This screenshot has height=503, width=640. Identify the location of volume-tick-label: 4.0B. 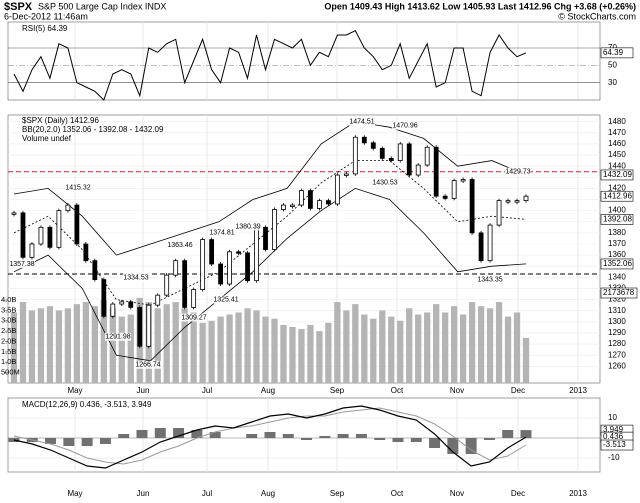
(8, 299).